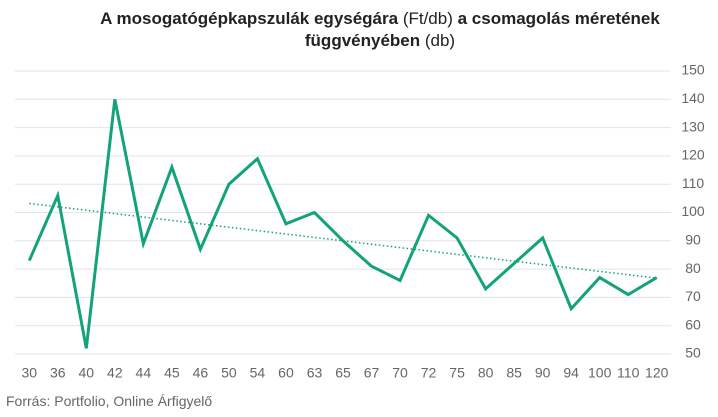 The width and height of the screenshot is (718, 417). Describe the element at coordinates (249, 18) in the screenshot. I see `title-segment: A mosogatógépkapszulák egységára` at that location.